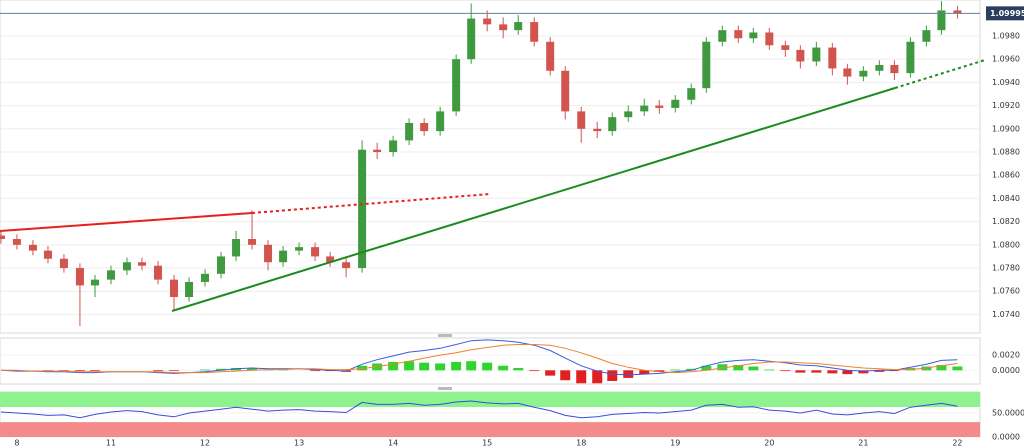  I want to click on y-tick-label: 1.0780, so click(1006, 268).